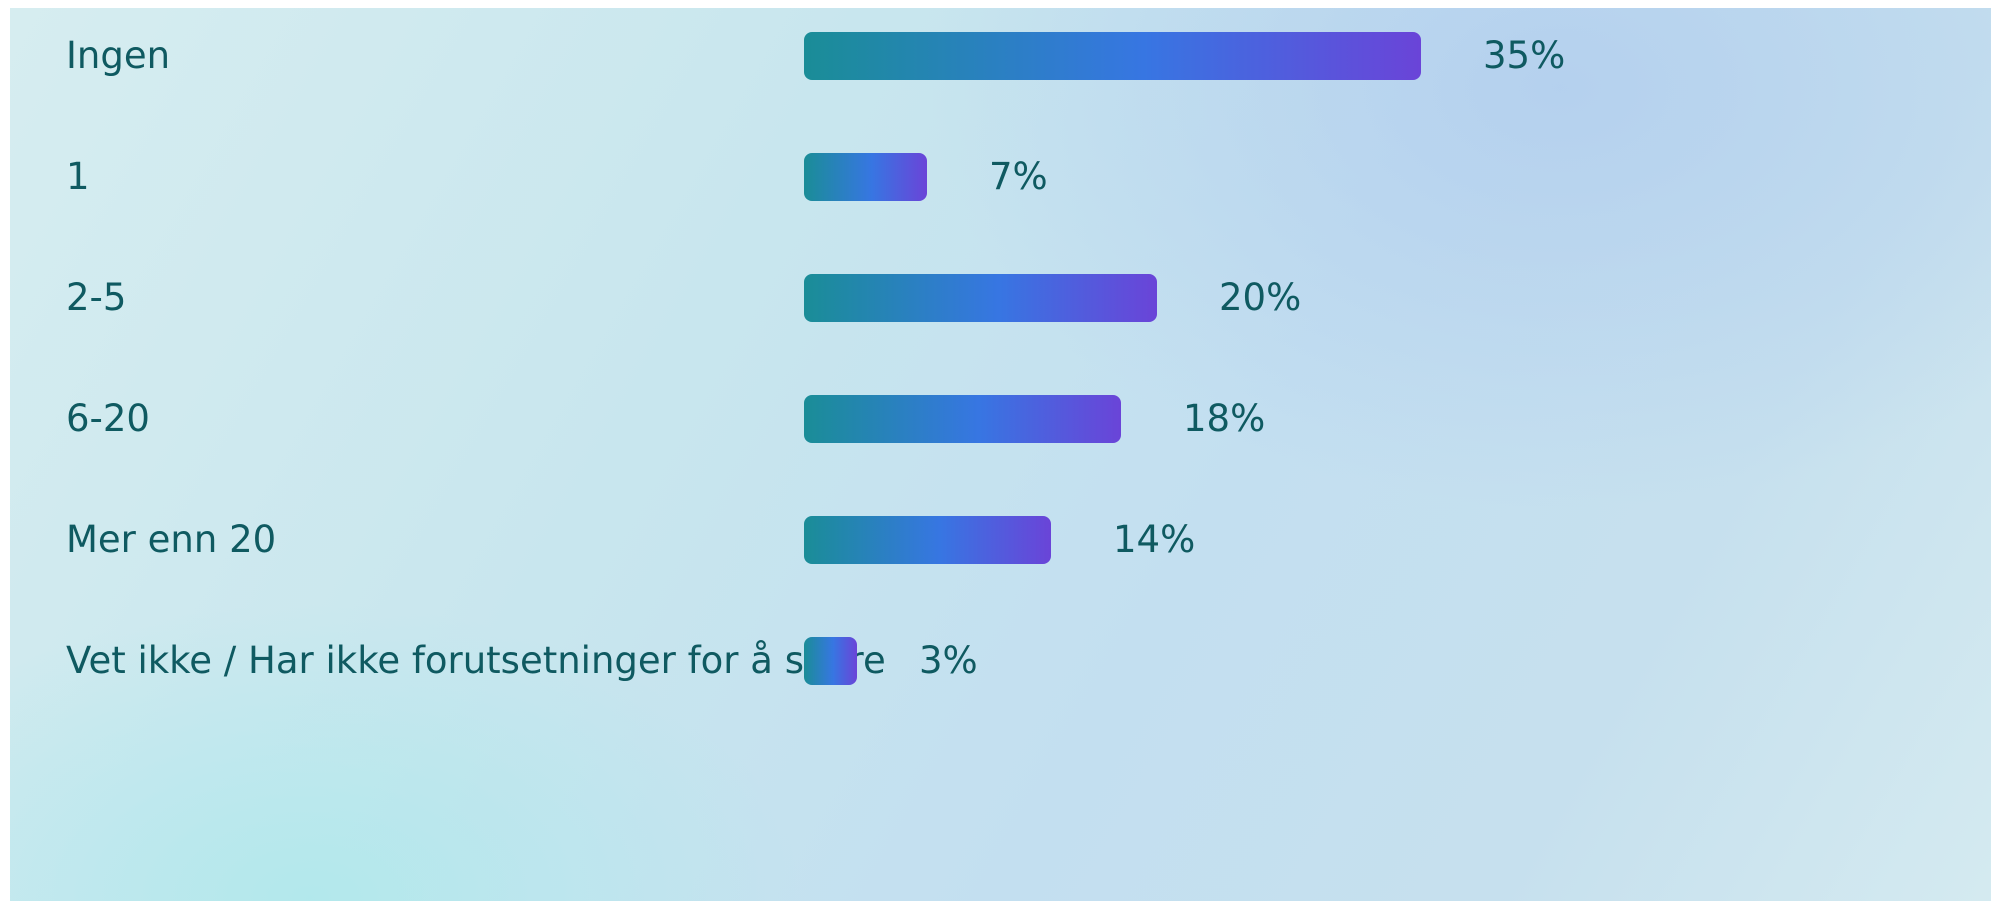 The image size is (1991, 901). Describe the element at coordinates (1154, 539) in the screenshot. I see `value-label: 14%` at that location.